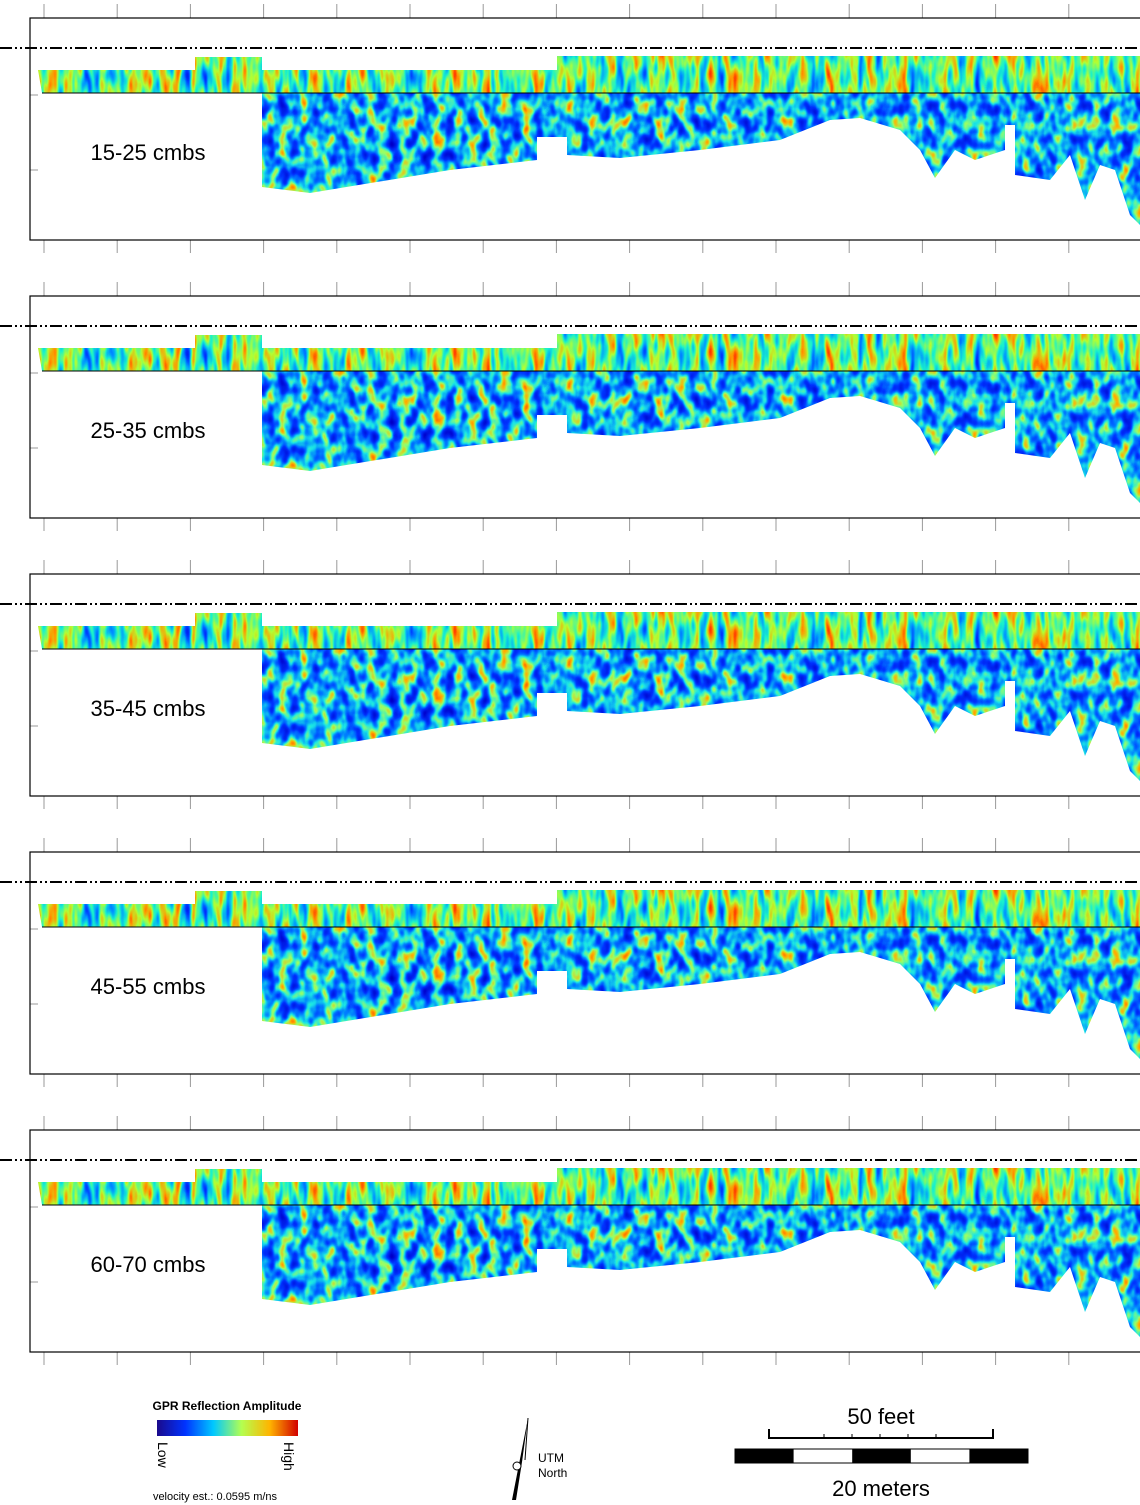  I want to click on legend-high: High, so click(289, 1456).